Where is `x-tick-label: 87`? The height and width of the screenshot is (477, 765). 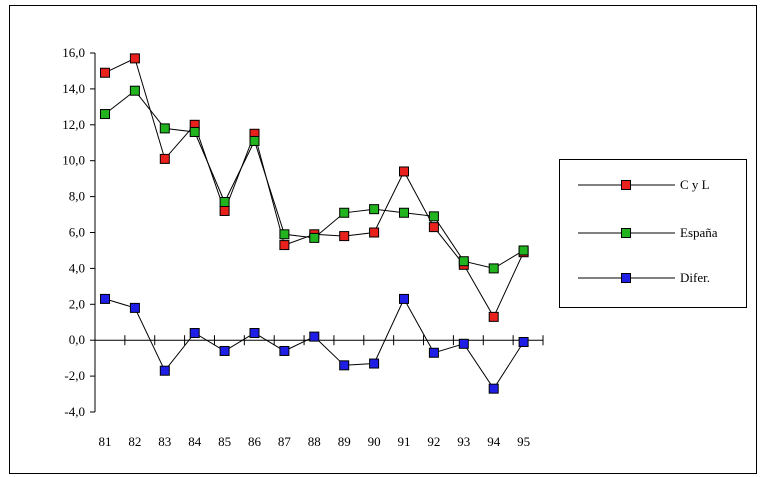
x-tick-label: 87 is located at coordinates (285, 441).